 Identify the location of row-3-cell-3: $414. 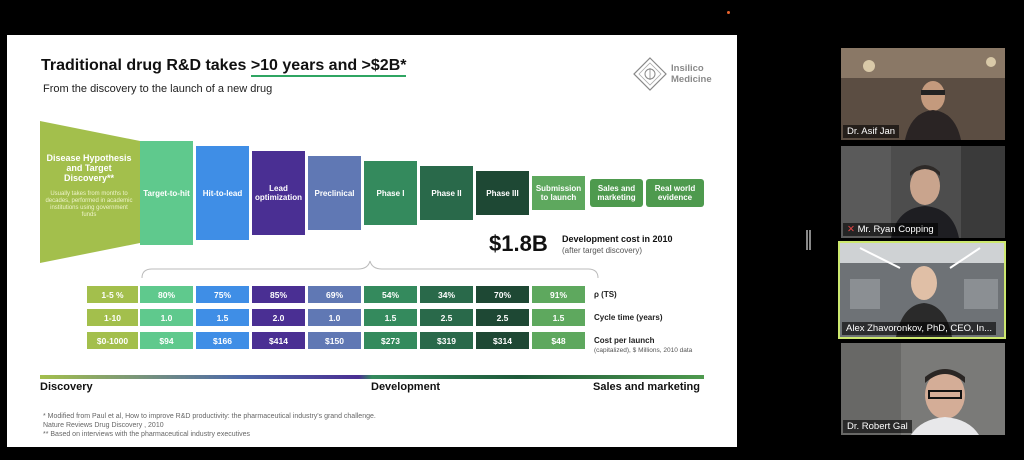
(278, 340).